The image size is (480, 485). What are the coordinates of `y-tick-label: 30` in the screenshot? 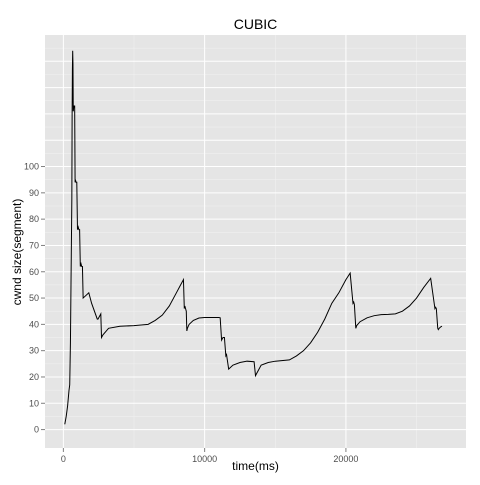 It's located at (34, 351).